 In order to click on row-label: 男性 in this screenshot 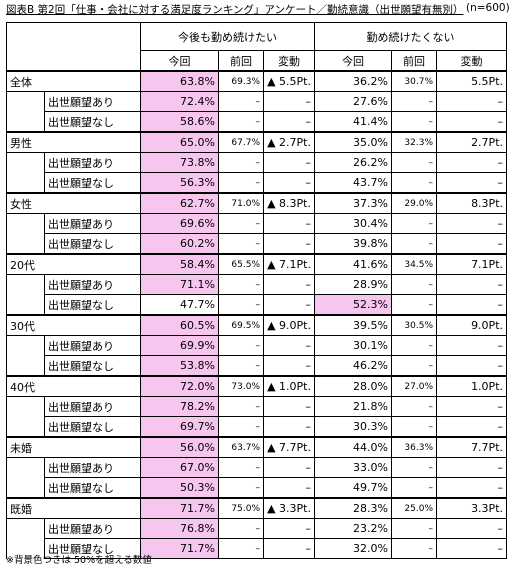, I will do `click(73, 142)`.